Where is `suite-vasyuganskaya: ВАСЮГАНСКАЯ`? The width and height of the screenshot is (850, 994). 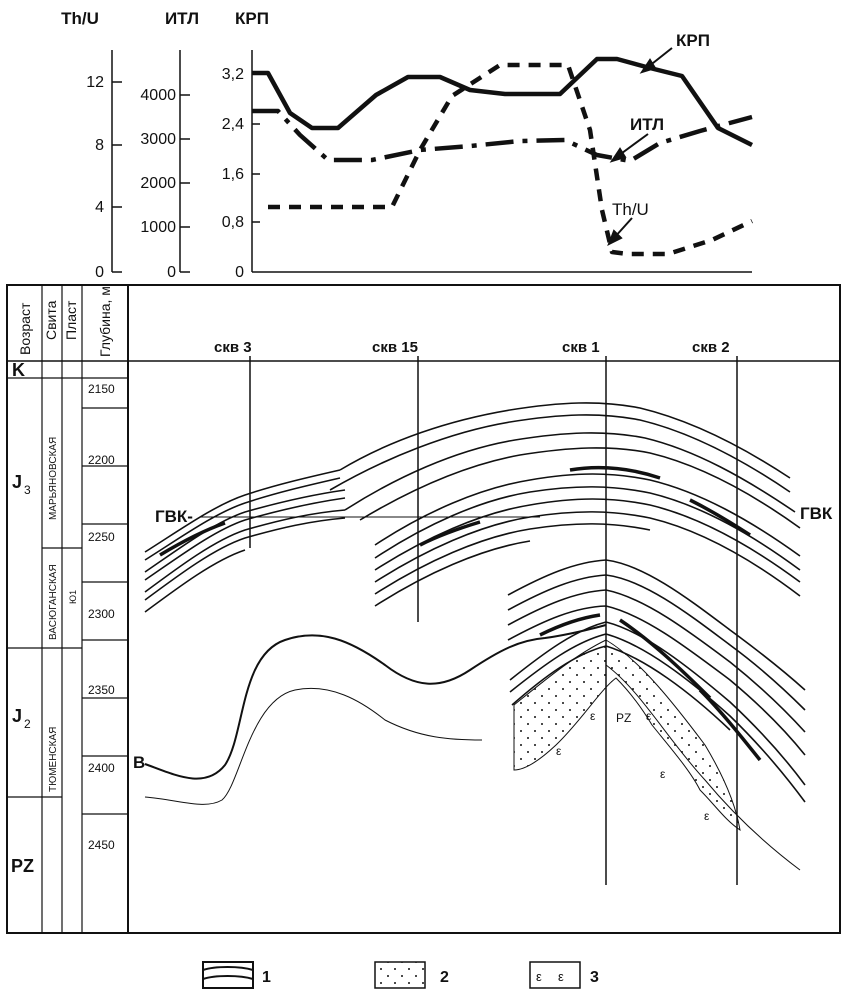
suite-vasyuganskaya: ВАСЮГАНСКАЯ is located at coordinates (53, 602).